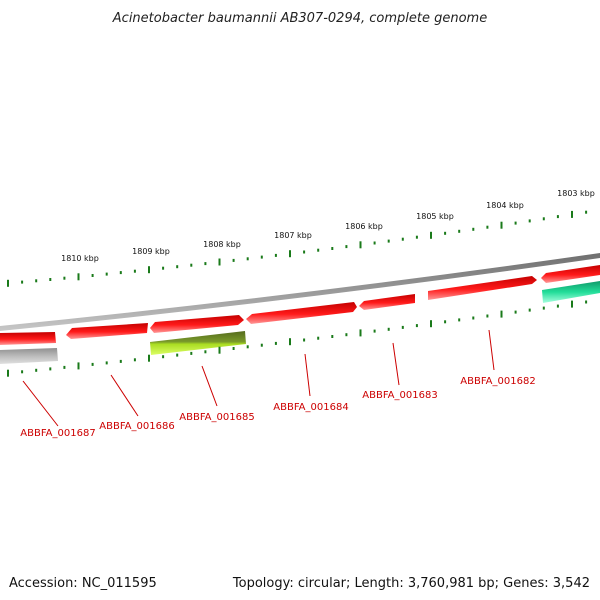  I want to click on accession-text: Accession: NC_011595, so click(83, 583).